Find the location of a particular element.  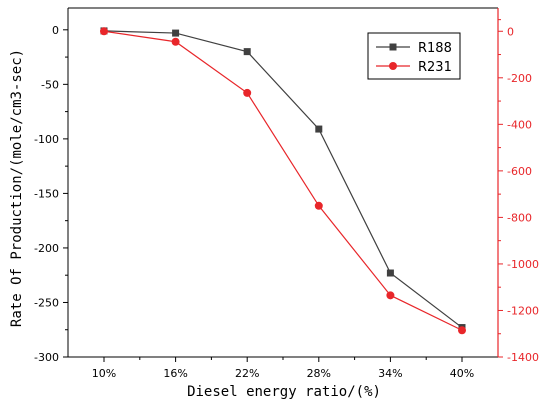

y-right-tick-label: -200 is located at coordinates (519, 78).